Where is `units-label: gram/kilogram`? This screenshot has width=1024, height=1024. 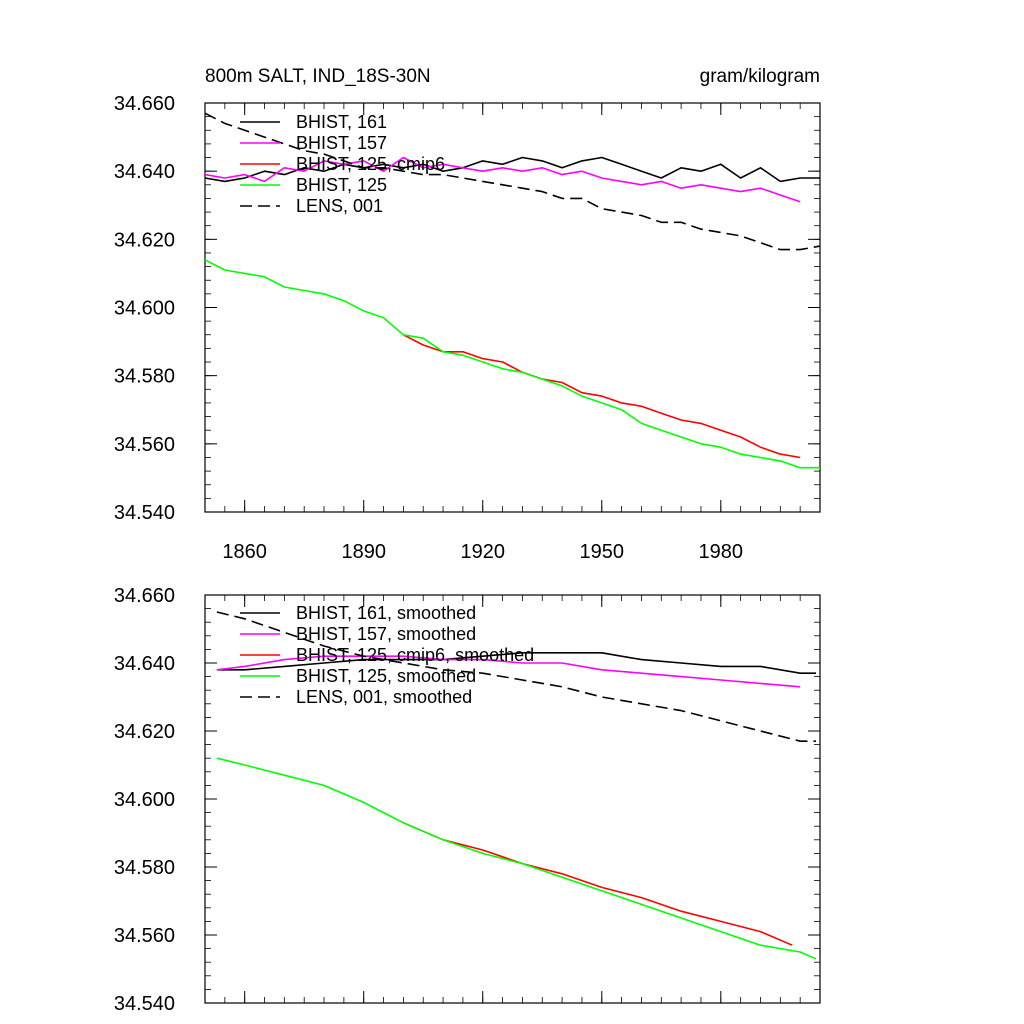
units-label: gram/kilogram is located at coordinates (760, 76).